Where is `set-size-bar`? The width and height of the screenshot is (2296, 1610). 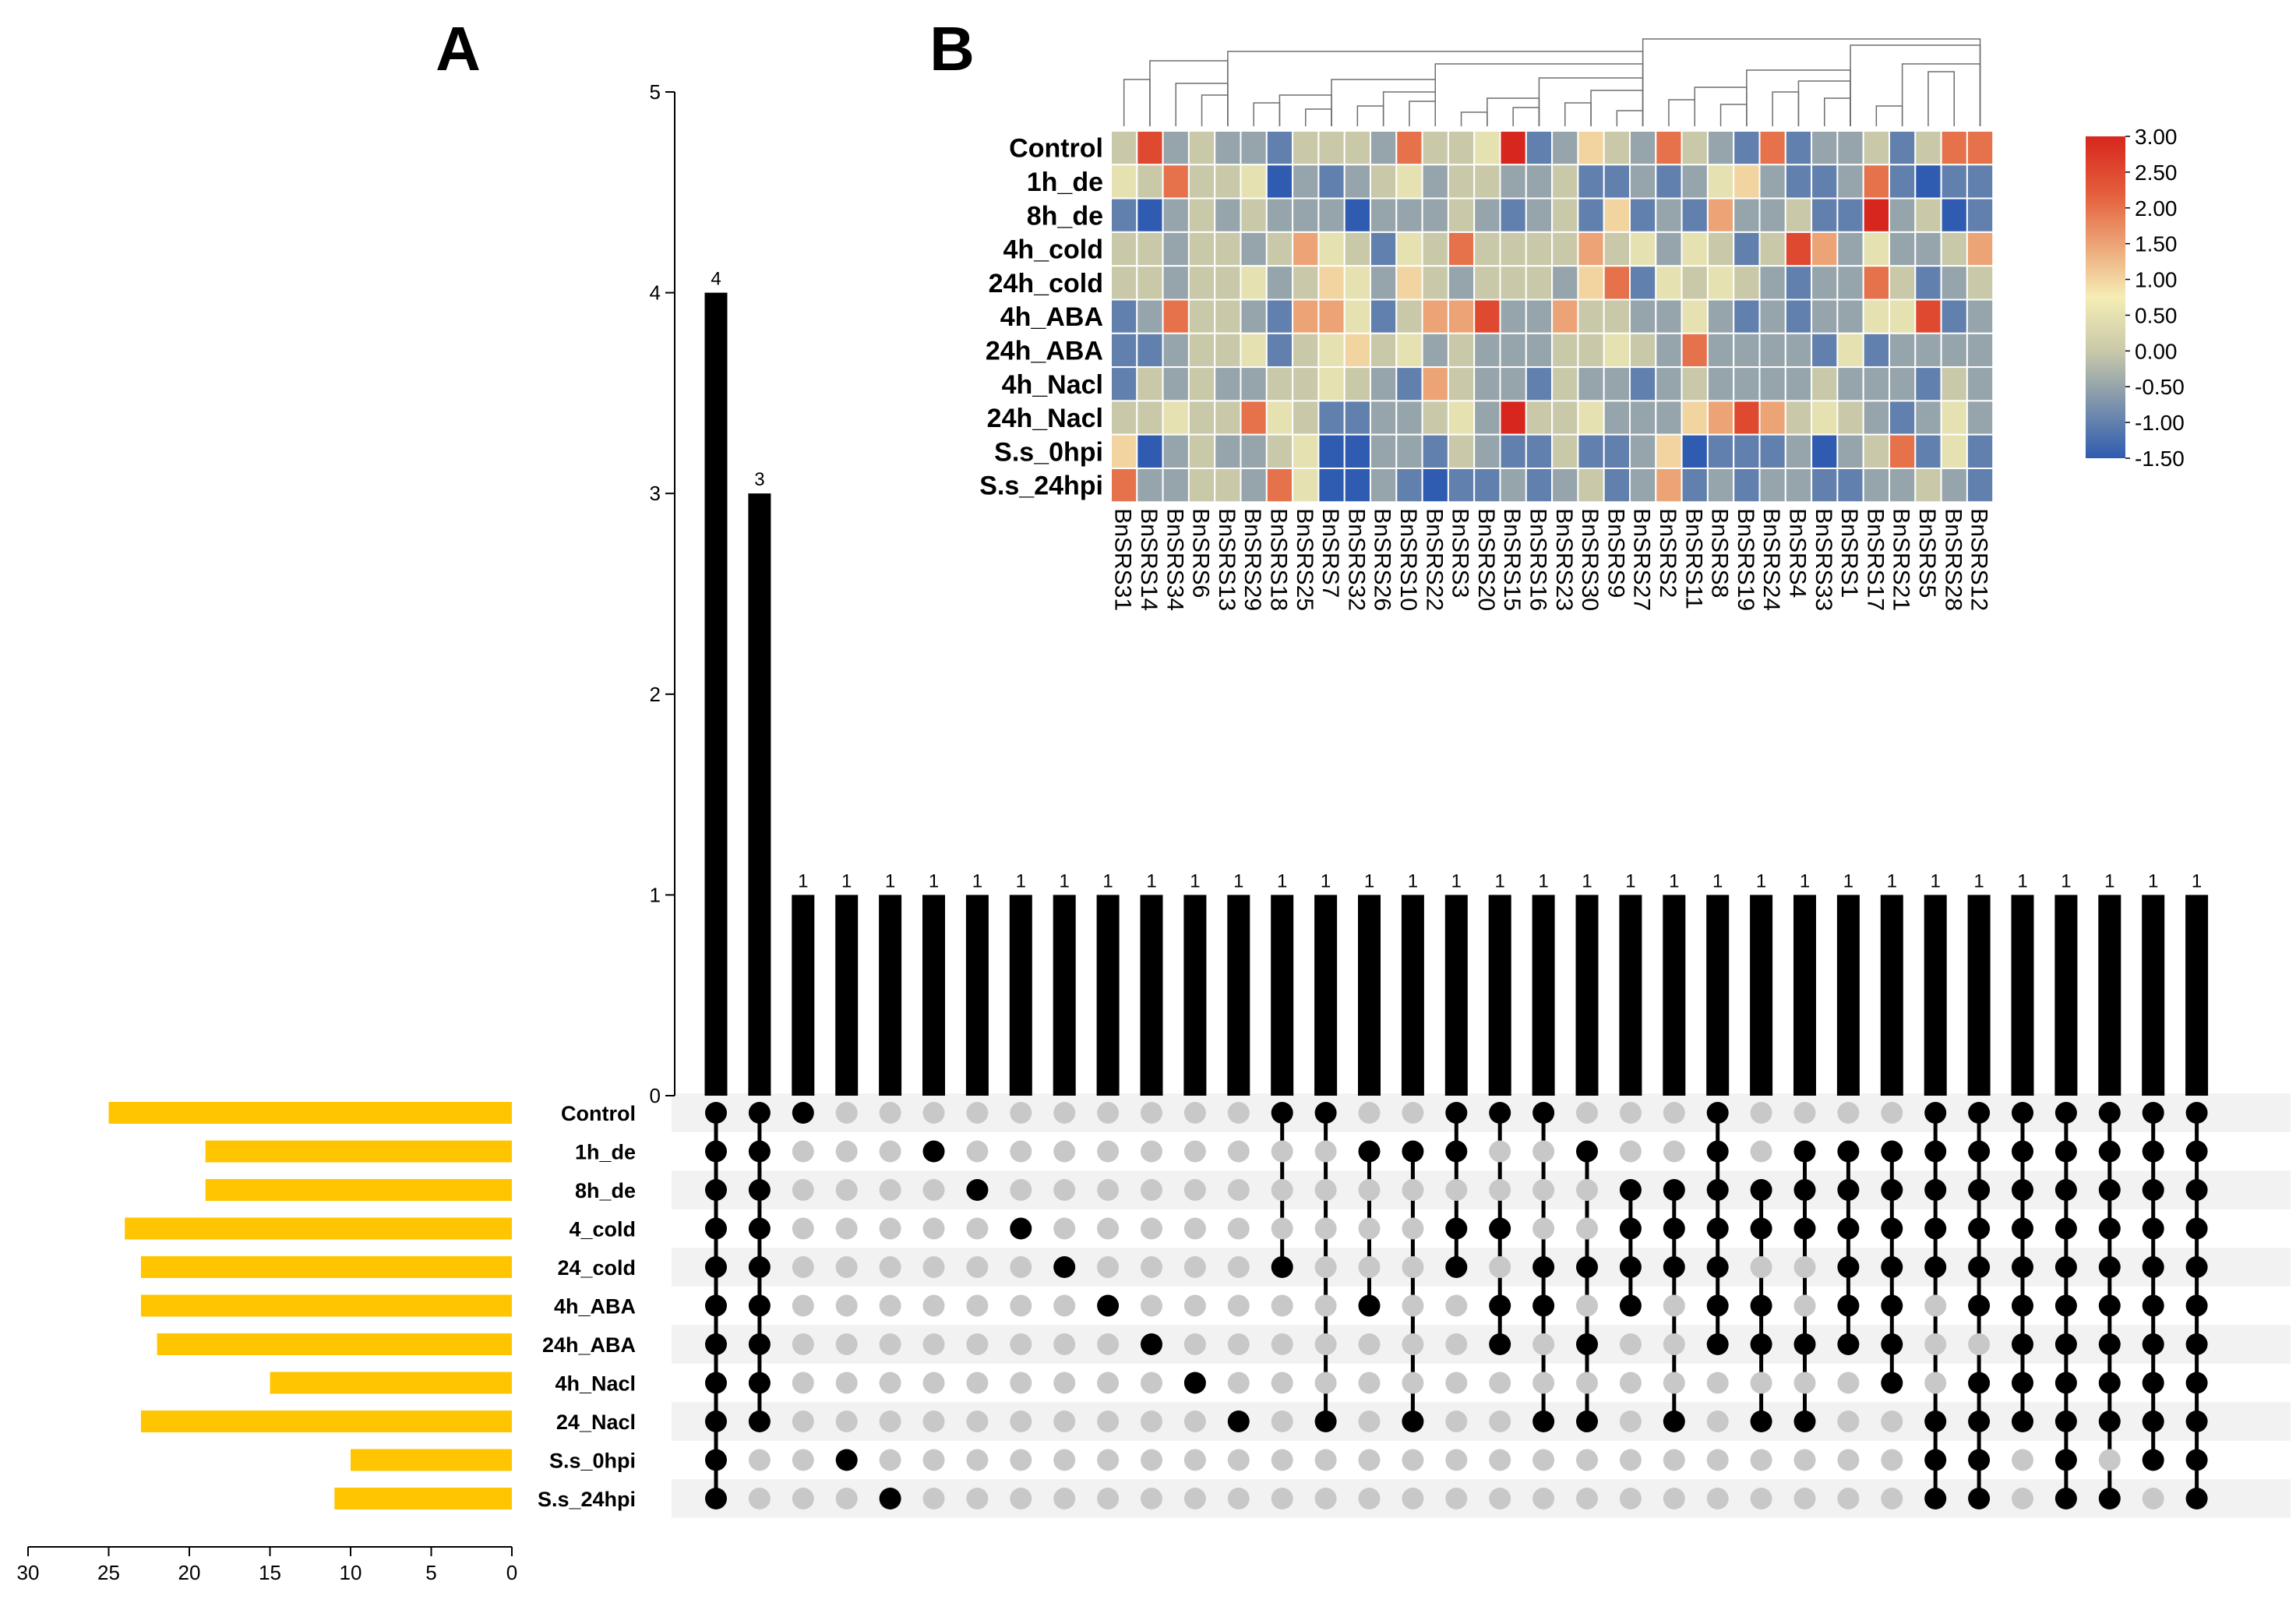
set-size-bar is located at coordinates (423, 1498).